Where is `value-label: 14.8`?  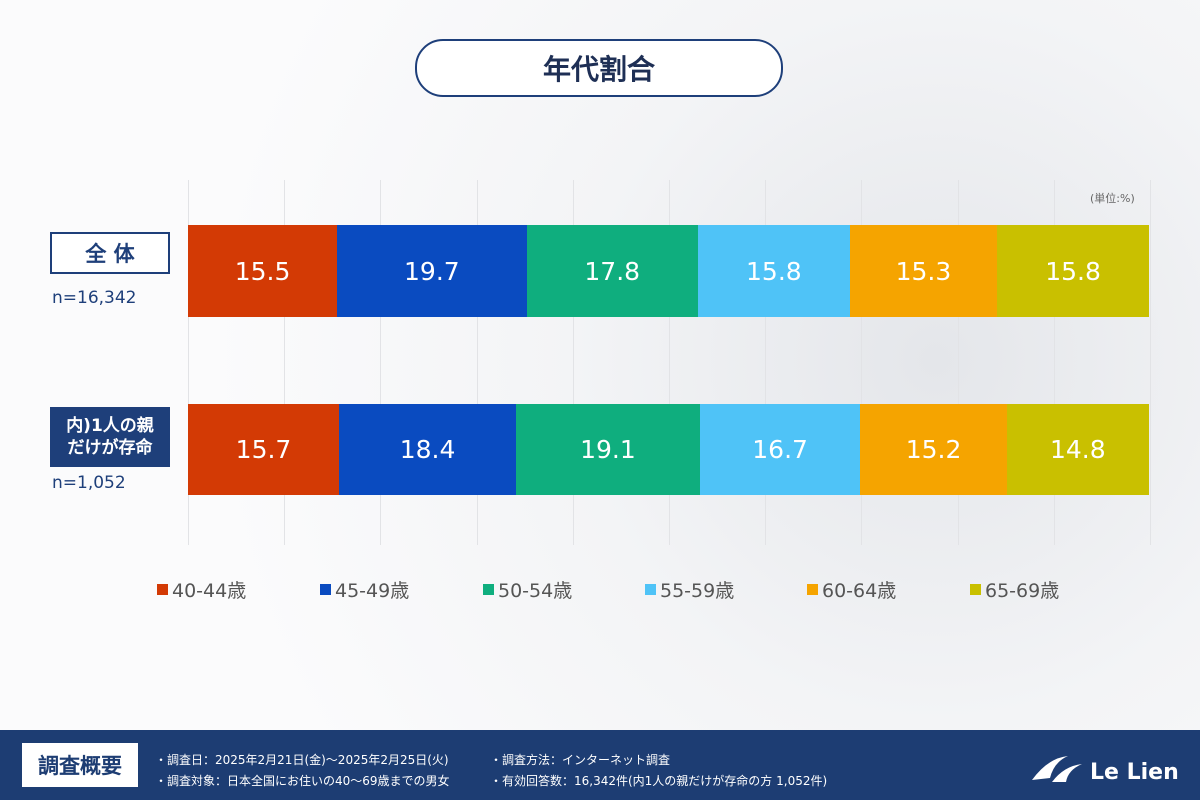
value-label: 14.8 is located at coordinates (1078, 449).